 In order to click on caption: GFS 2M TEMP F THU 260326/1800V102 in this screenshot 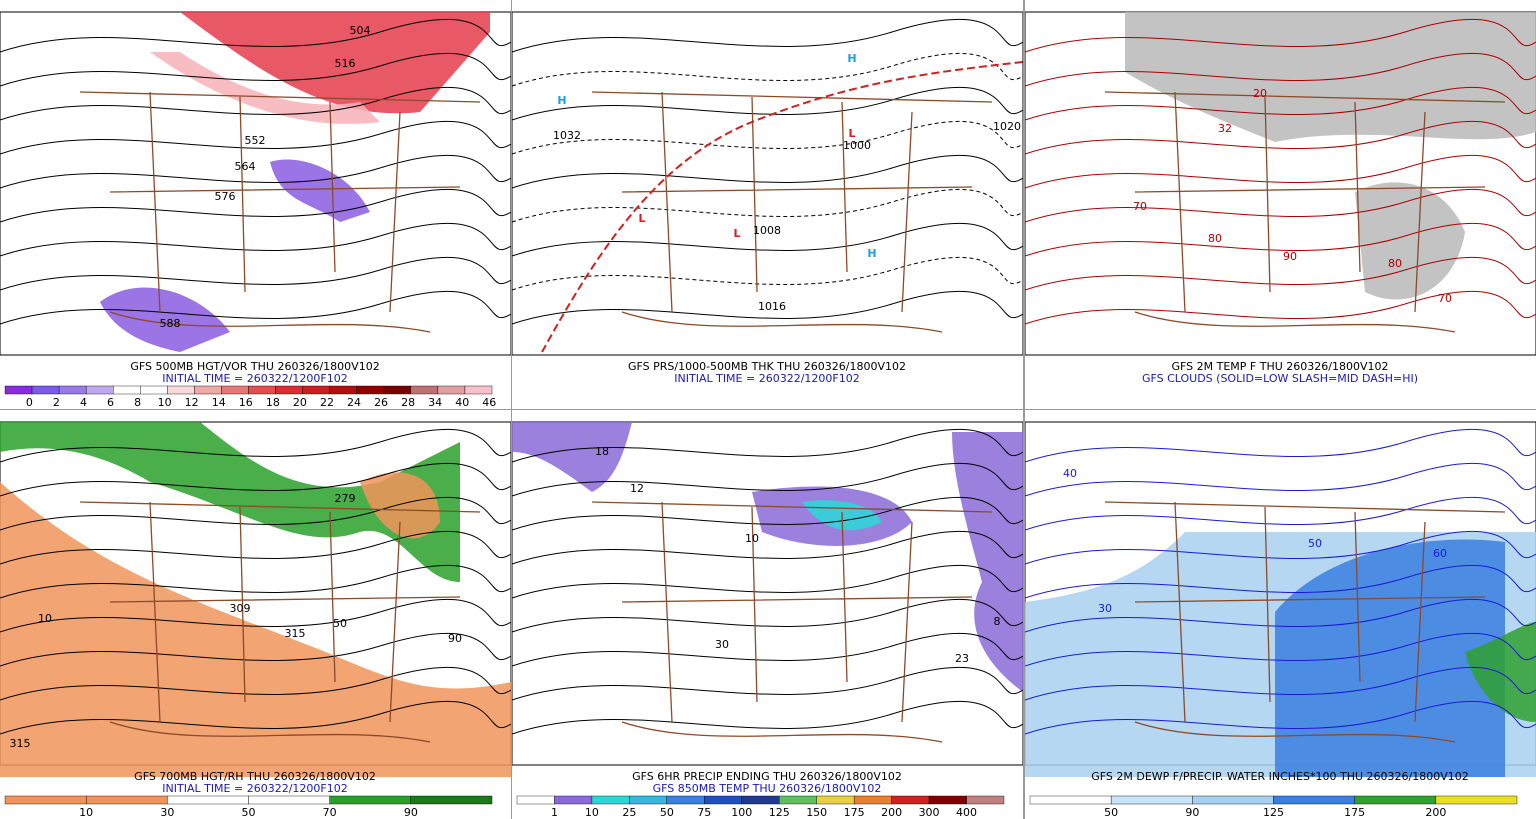, I will do `click(1280, 366)`.